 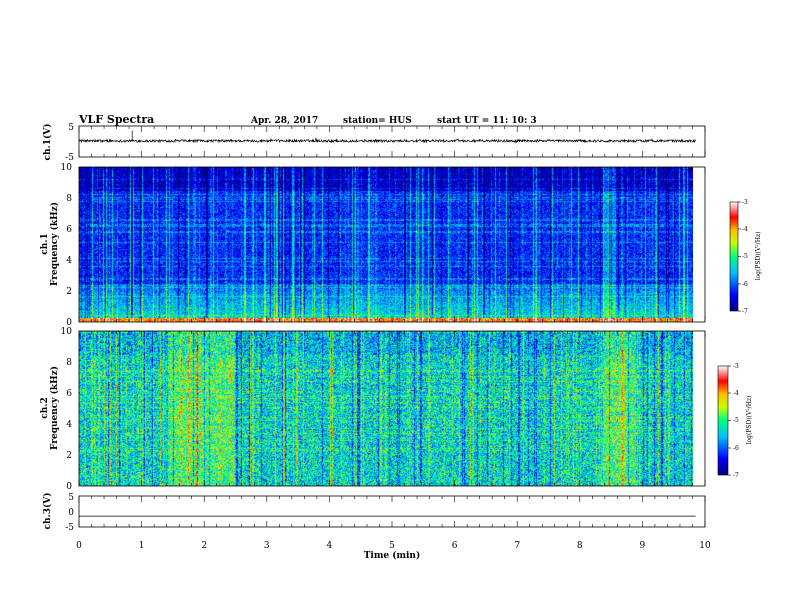 What do you see at coordinates (204, 546) in the screenshot?
I see `xtick-2: 2` at bounding box center [204, 546].